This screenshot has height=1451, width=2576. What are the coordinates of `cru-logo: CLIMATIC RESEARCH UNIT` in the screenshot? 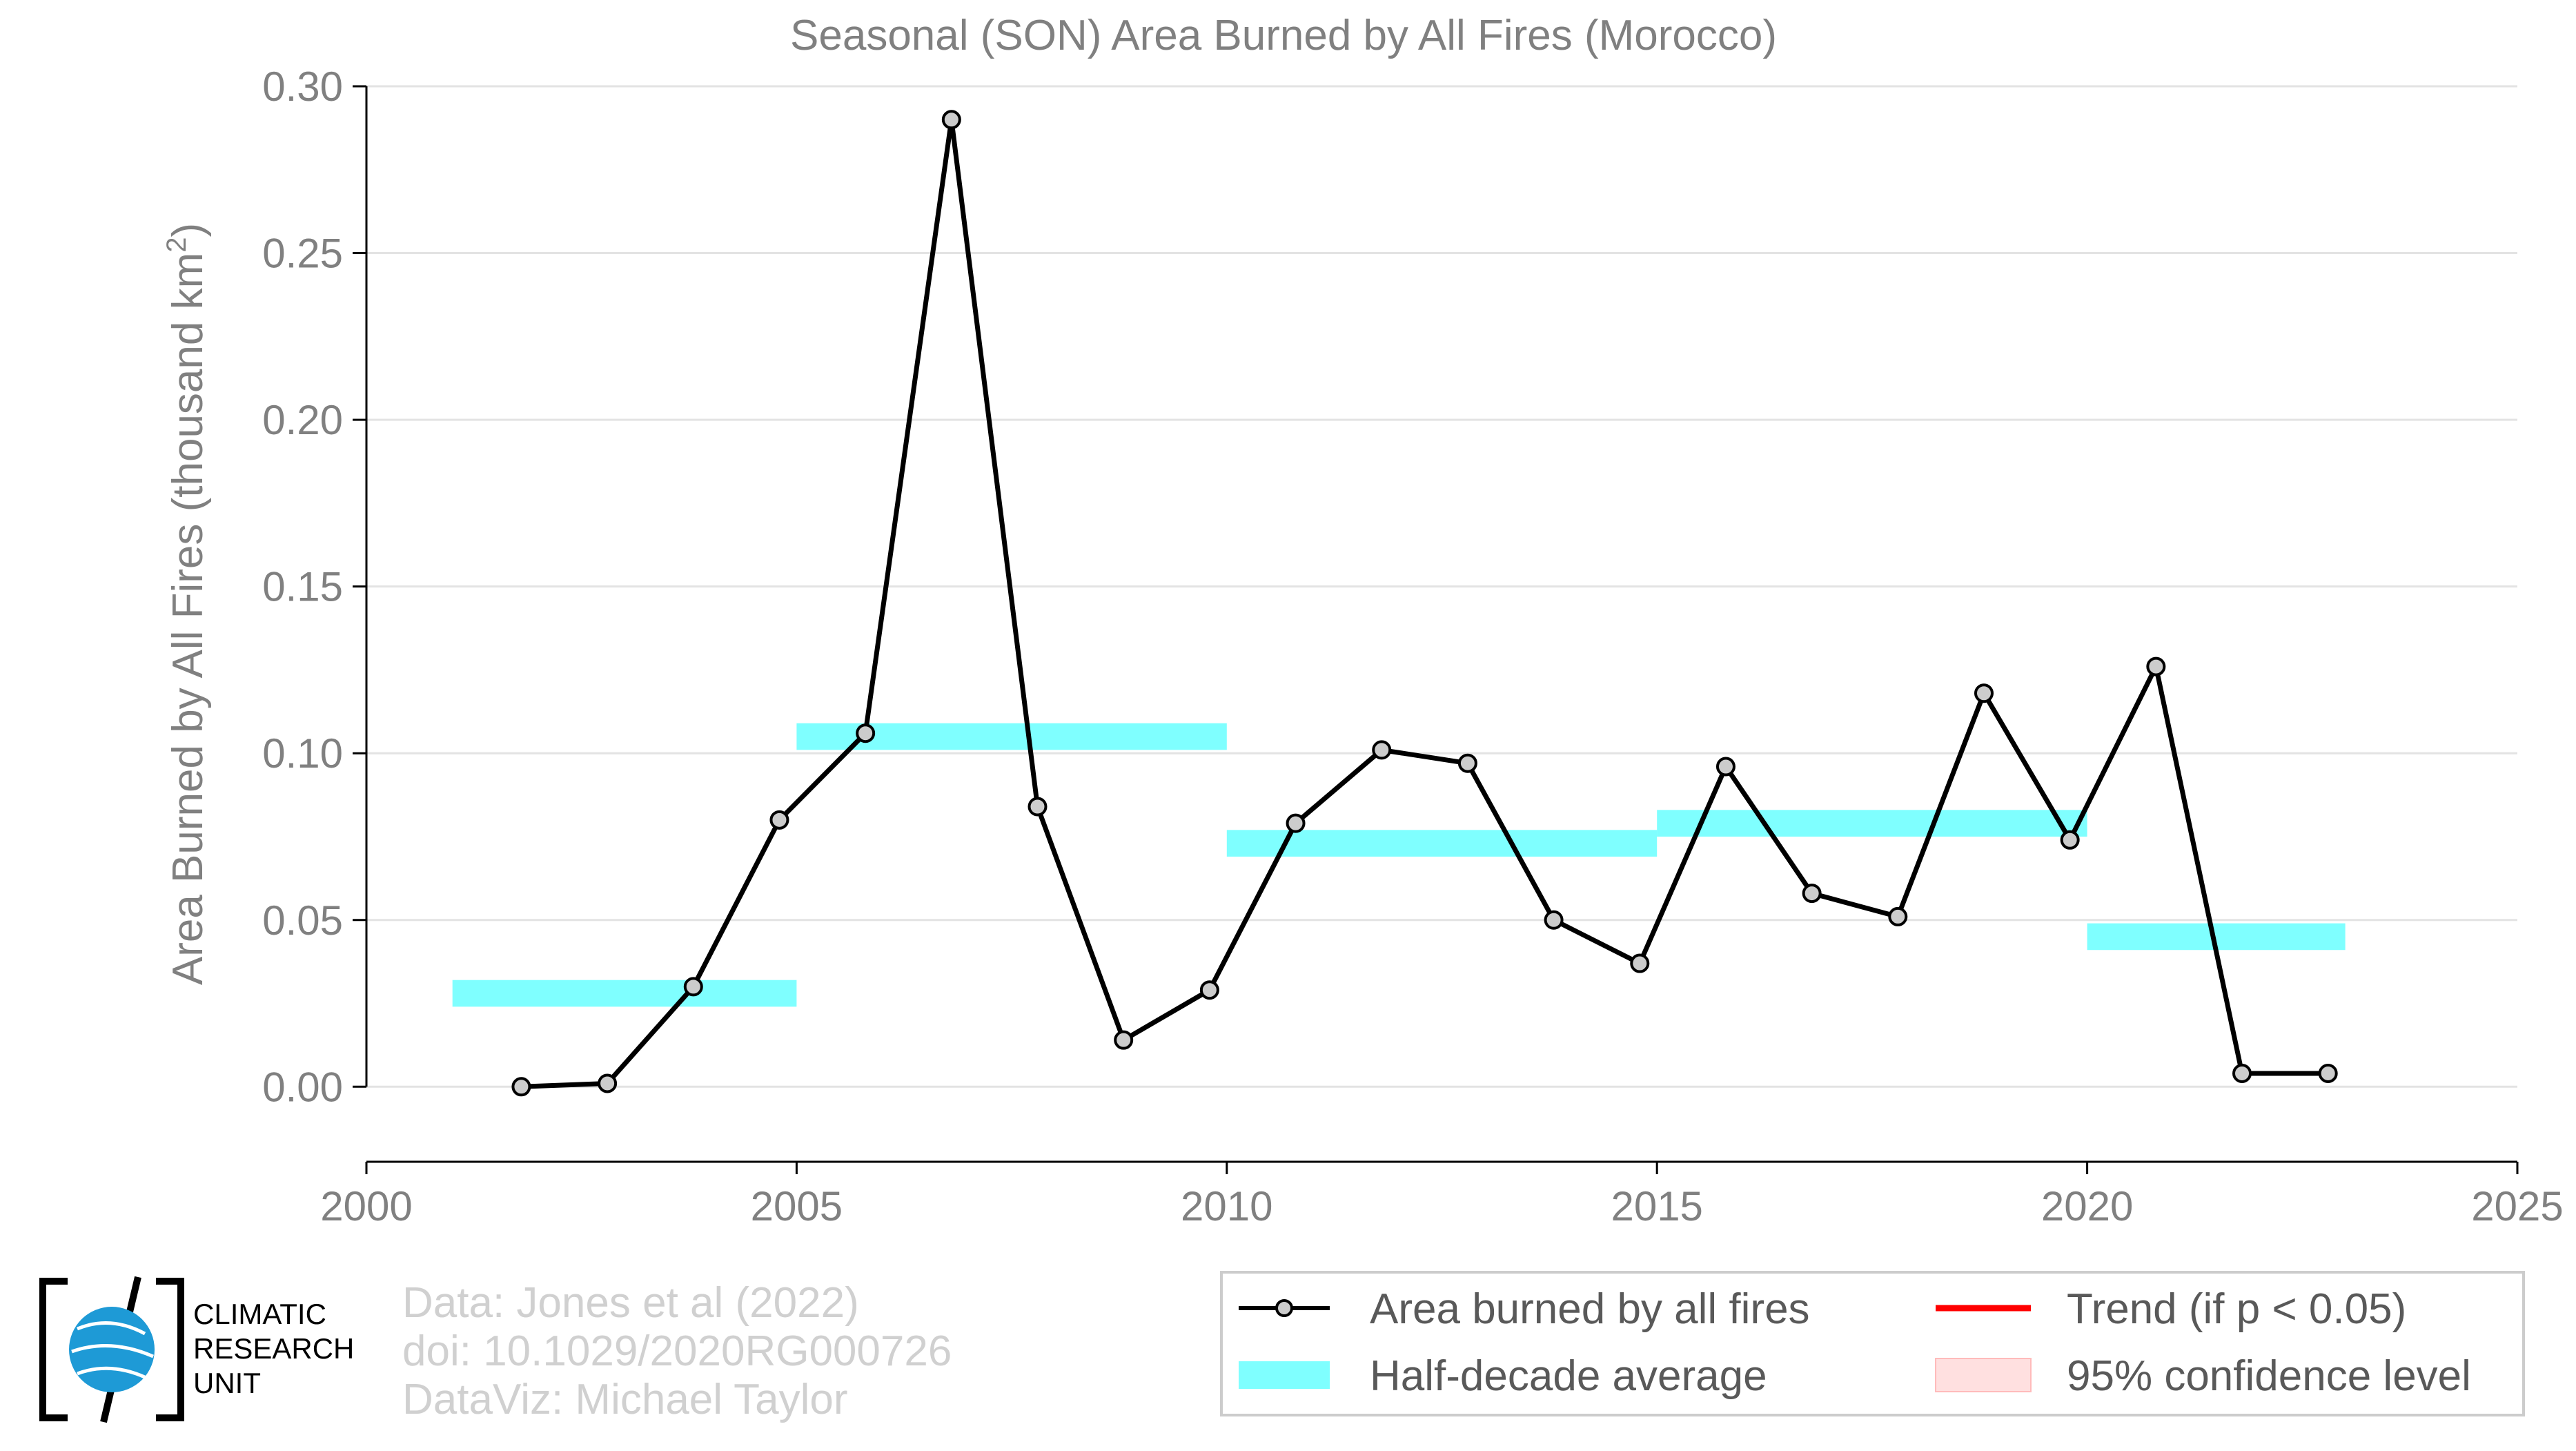 It's located at (196, 1349).